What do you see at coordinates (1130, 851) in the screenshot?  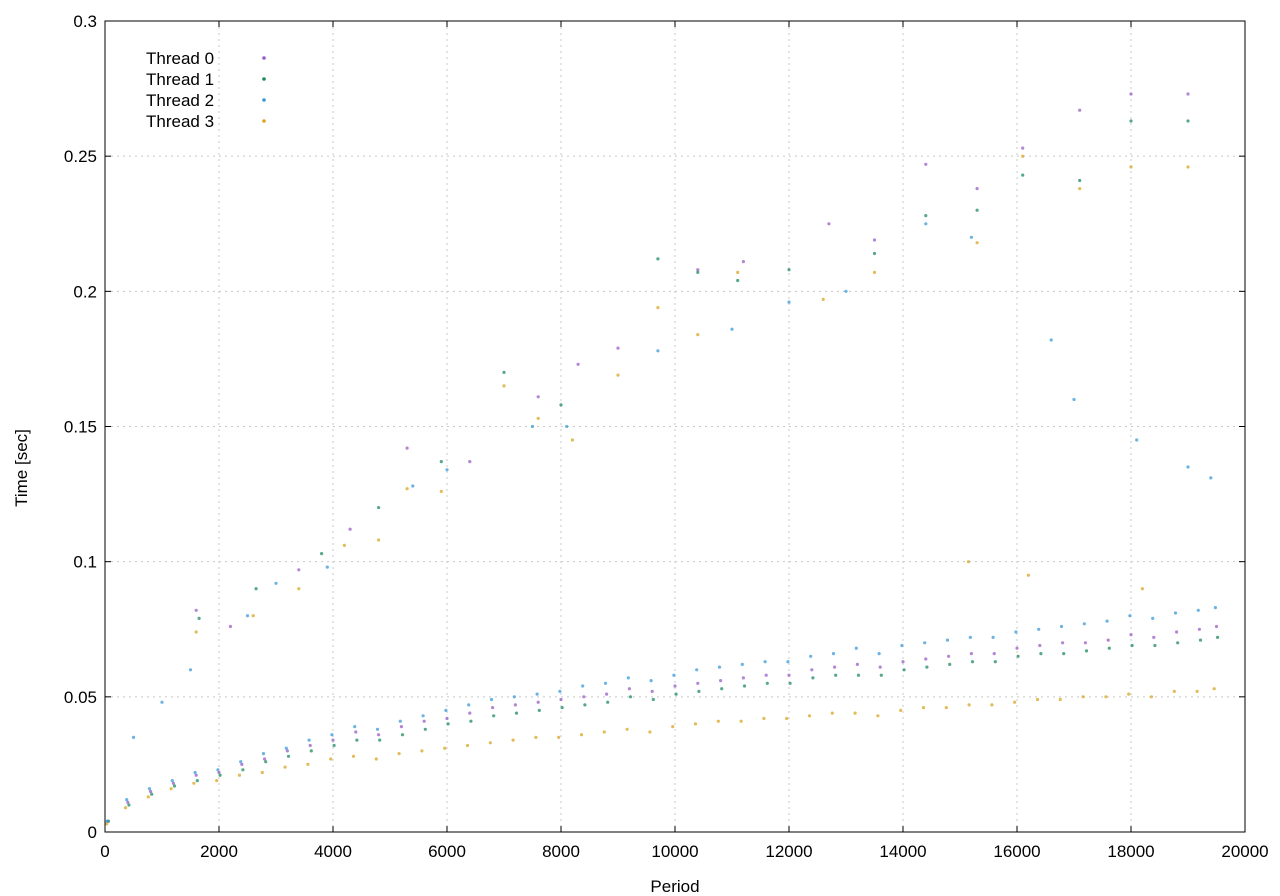 I see `x-tick-label: 18000` at bounding box center [1130, 851].